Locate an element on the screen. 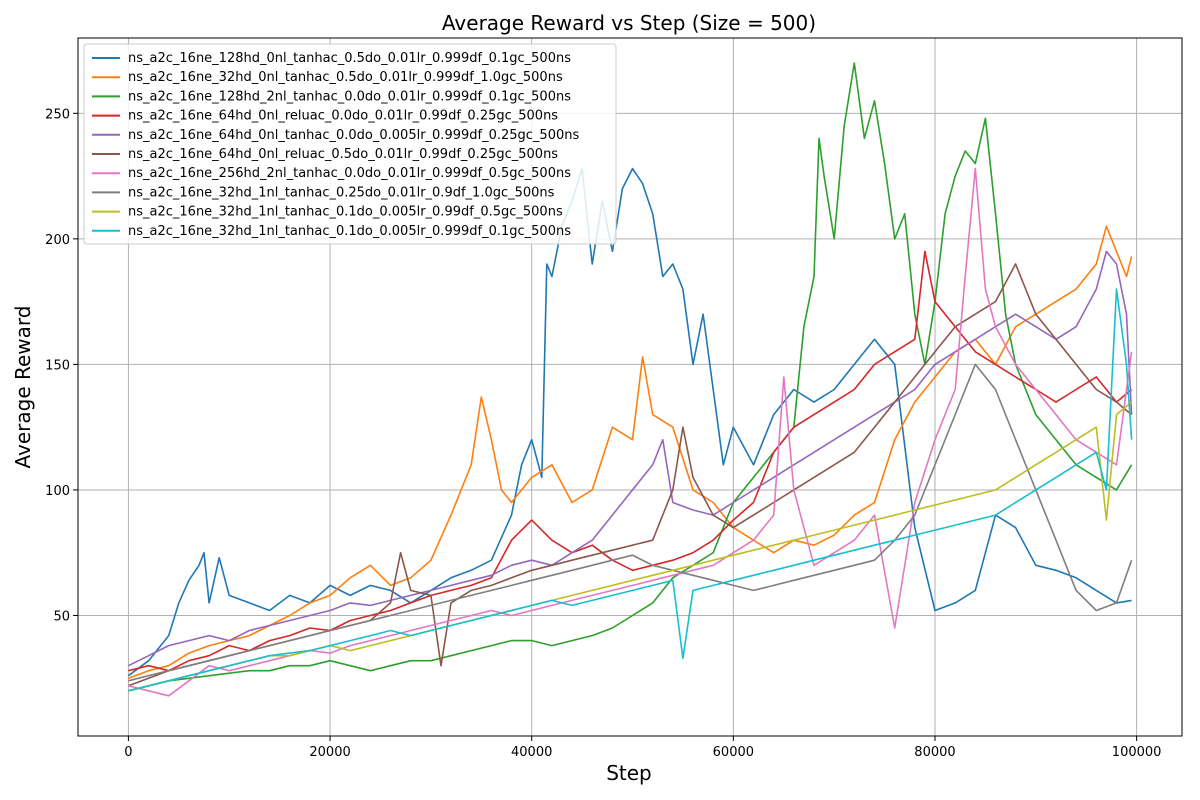 The image size is (1200, 800). y-tick-label: 100 is located at coordinates (57, 491).